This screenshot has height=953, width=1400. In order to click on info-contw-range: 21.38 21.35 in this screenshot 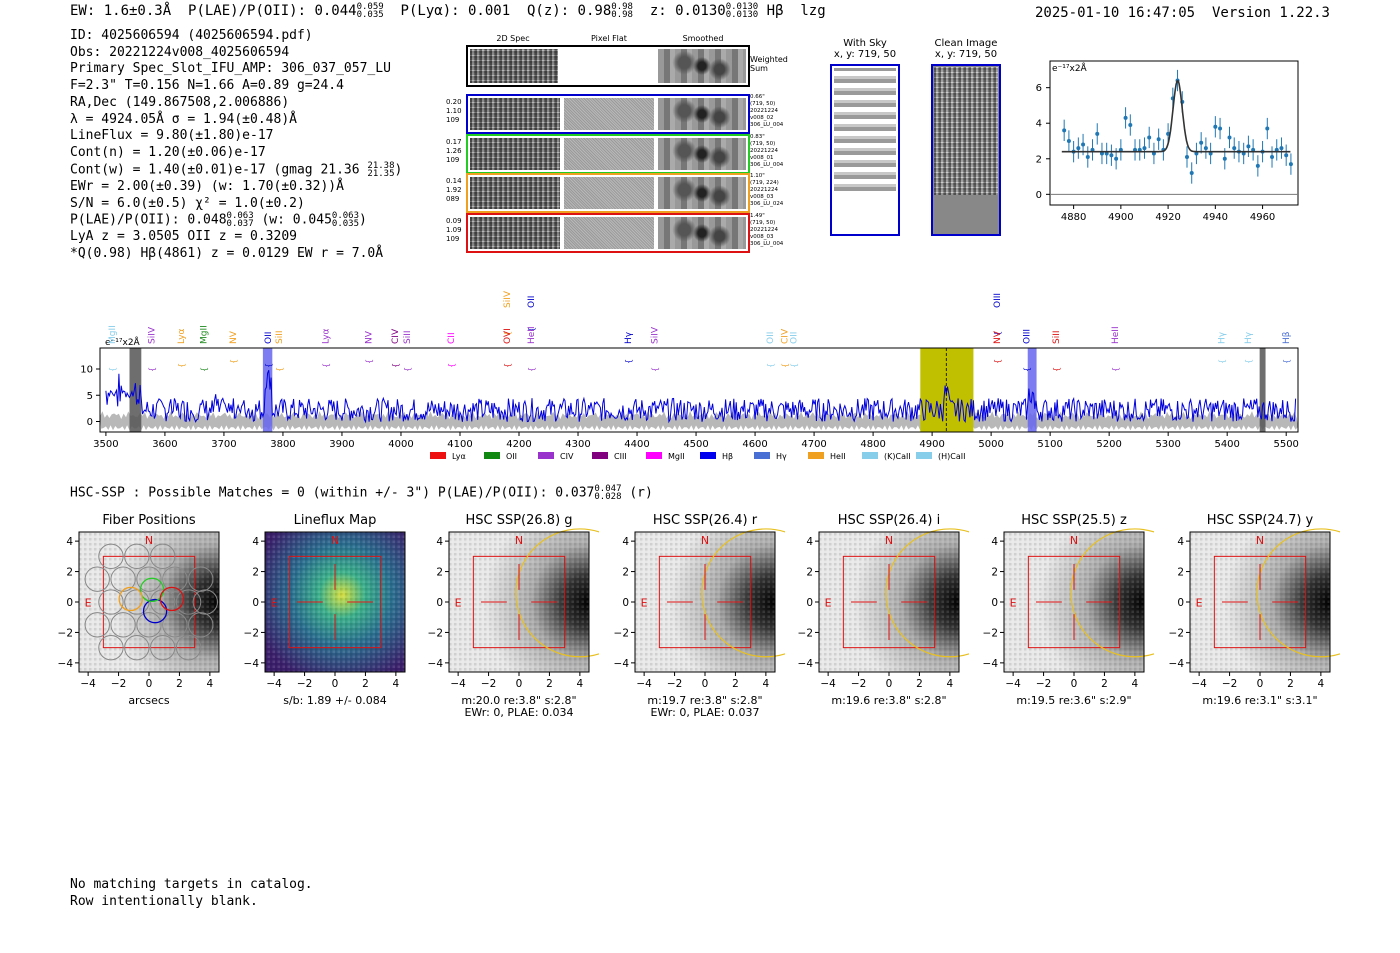, I will do `click(381, 170)`.